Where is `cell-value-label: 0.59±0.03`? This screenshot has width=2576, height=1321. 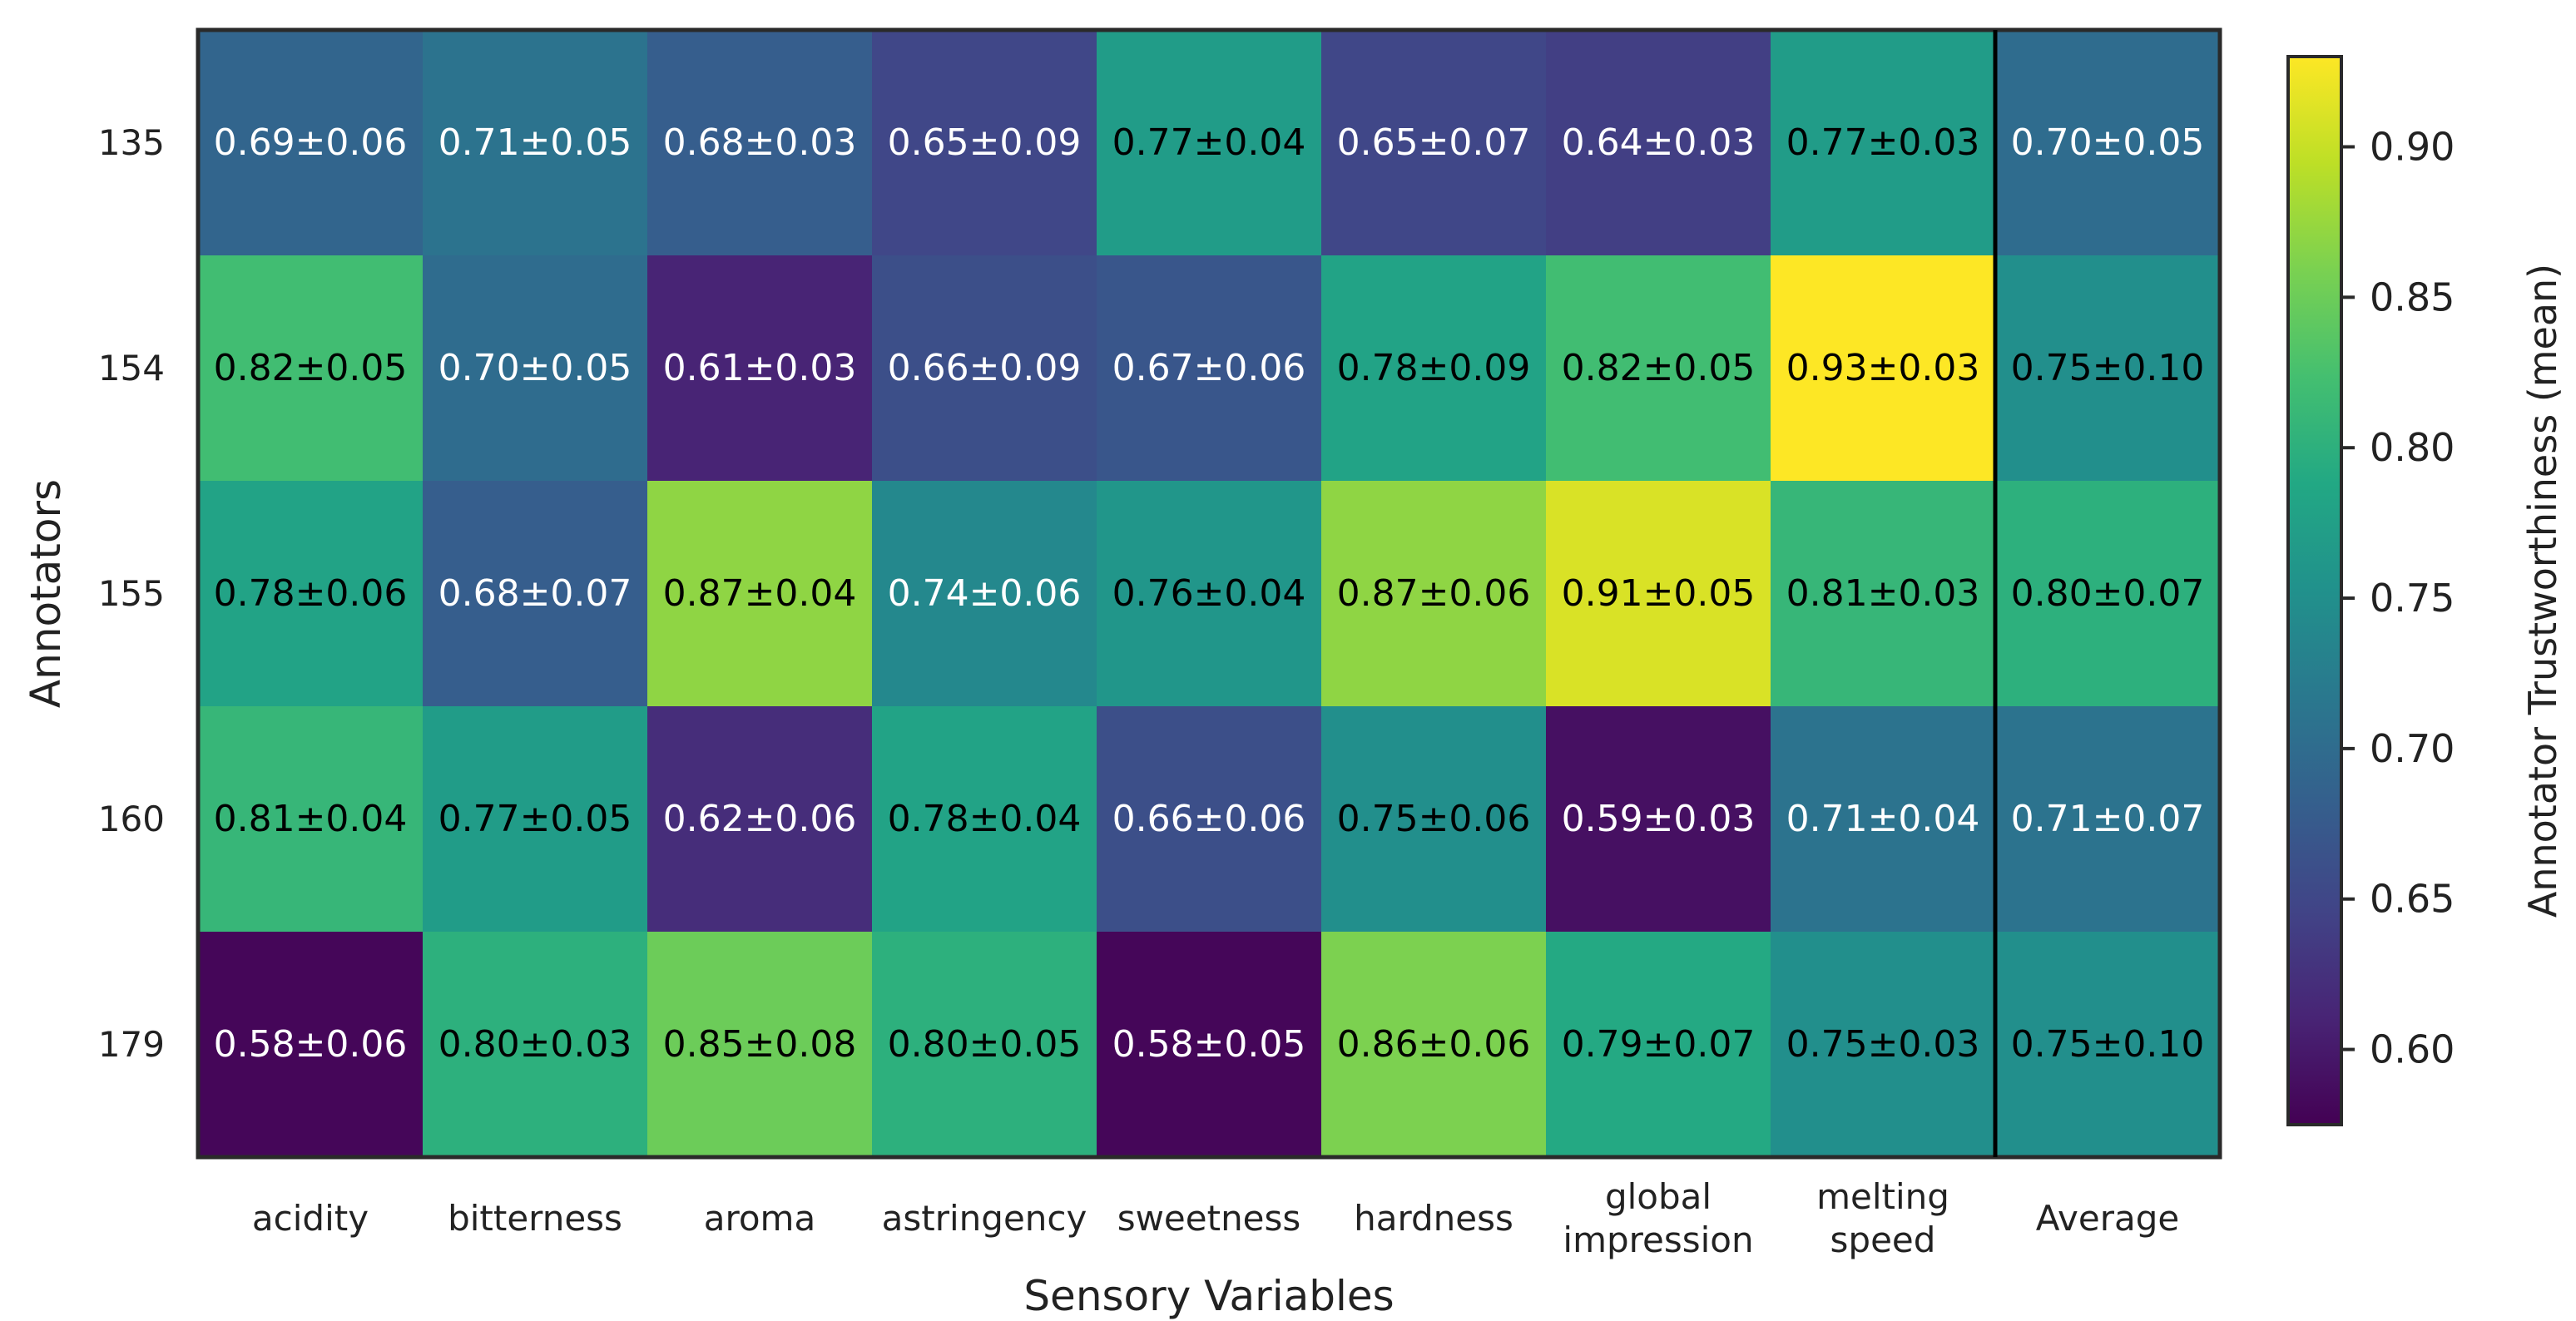 cell-value-label: 0.59±0.03 is located at coordinates (1659, 819).